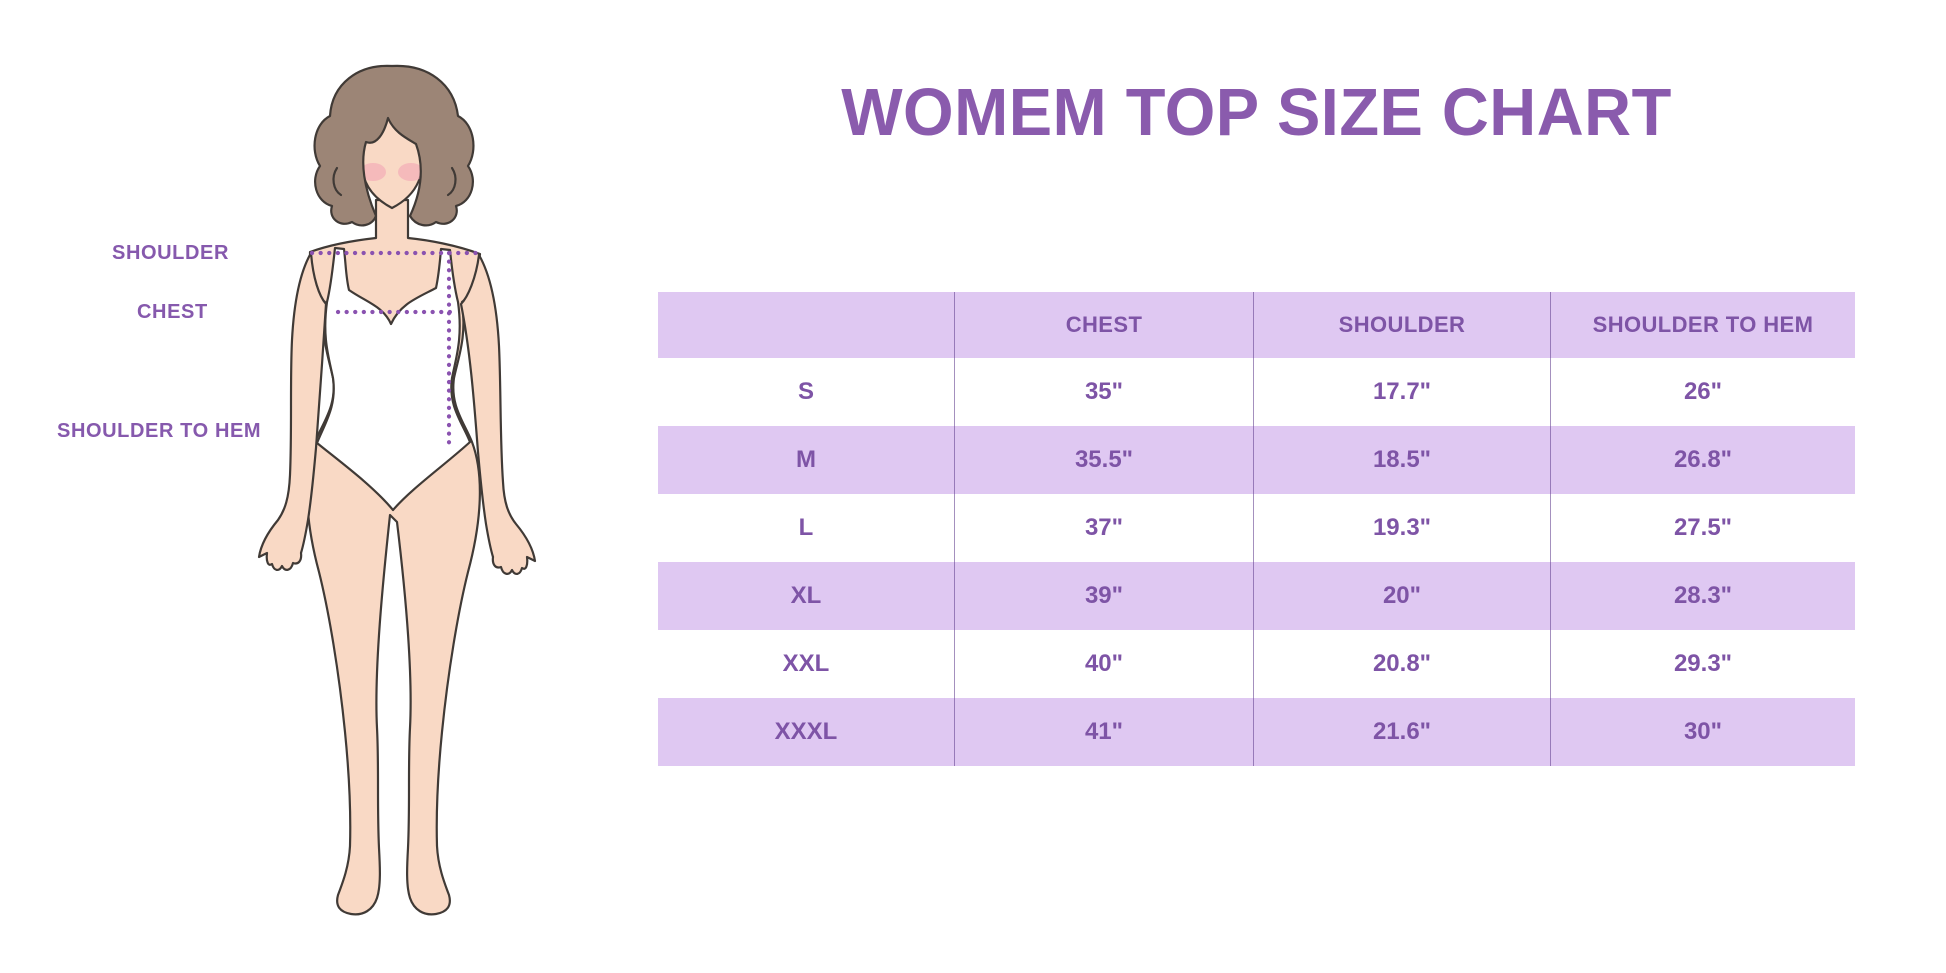 This screenshot has width=1946, height=973. I want to click on chest-cell: 40", so click(1103, 664).